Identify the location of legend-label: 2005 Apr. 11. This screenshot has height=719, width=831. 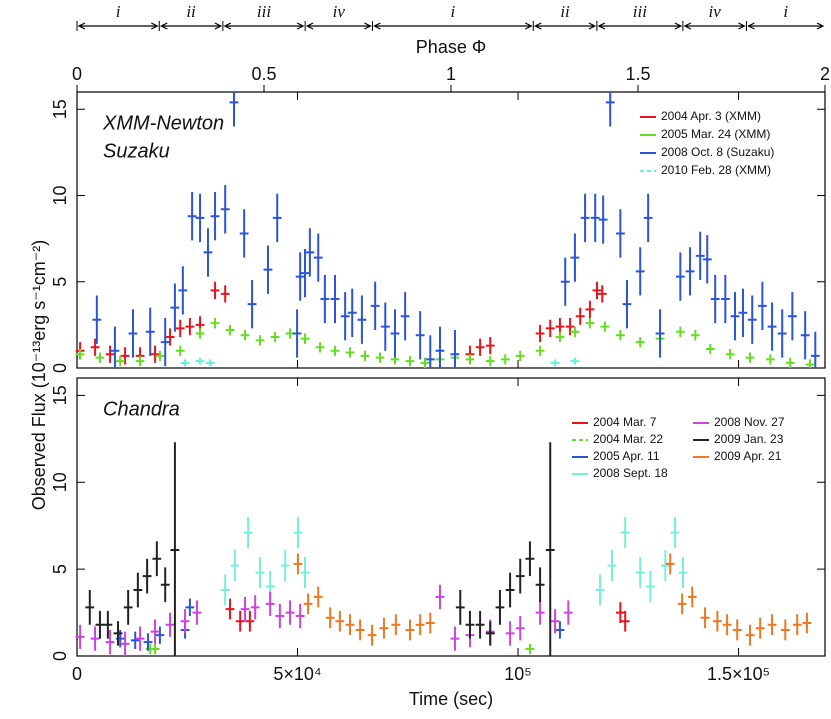
(626, 456).